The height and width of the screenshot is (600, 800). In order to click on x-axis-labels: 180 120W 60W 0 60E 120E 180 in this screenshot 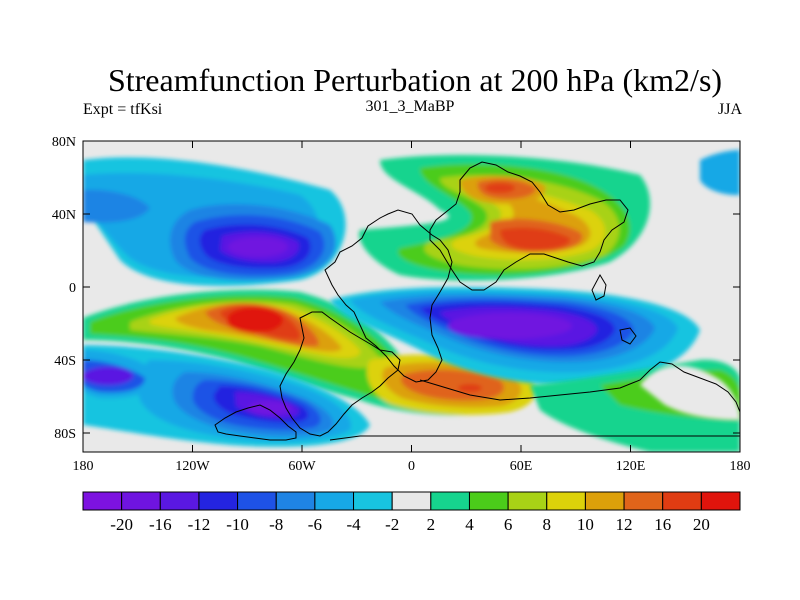, I will do `click(412, 466)`.